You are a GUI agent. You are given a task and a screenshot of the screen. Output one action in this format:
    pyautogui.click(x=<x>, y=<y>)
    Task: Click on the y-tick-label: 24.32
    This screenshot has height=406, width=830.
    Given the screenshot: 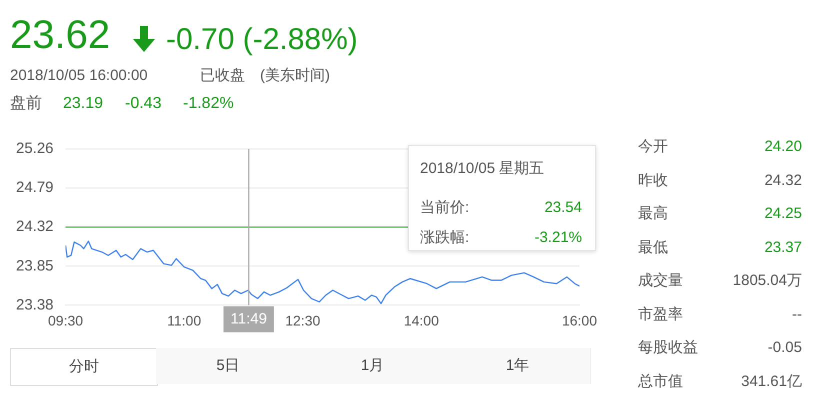 What is the action you would take?
    pyautogui.click(x=35, y=227)
    